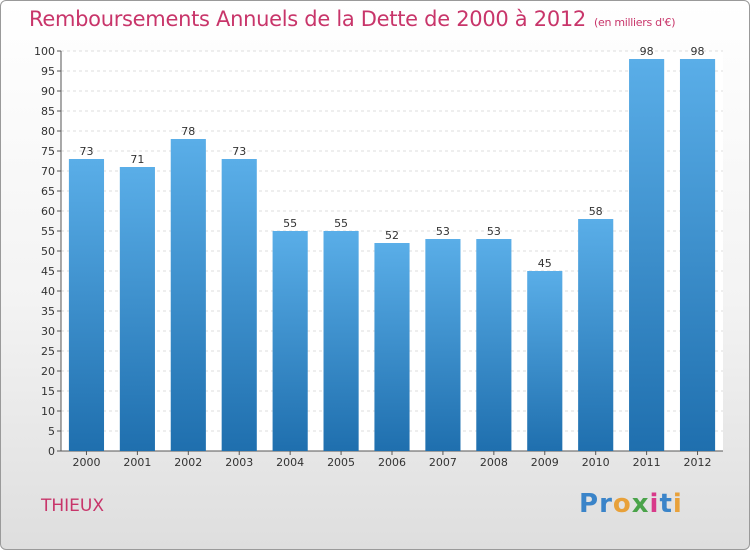  What do you see at coordinates (48, 91) in the screenshot?
I see `y-tick-label: 90` at bounding box center [48, 91].